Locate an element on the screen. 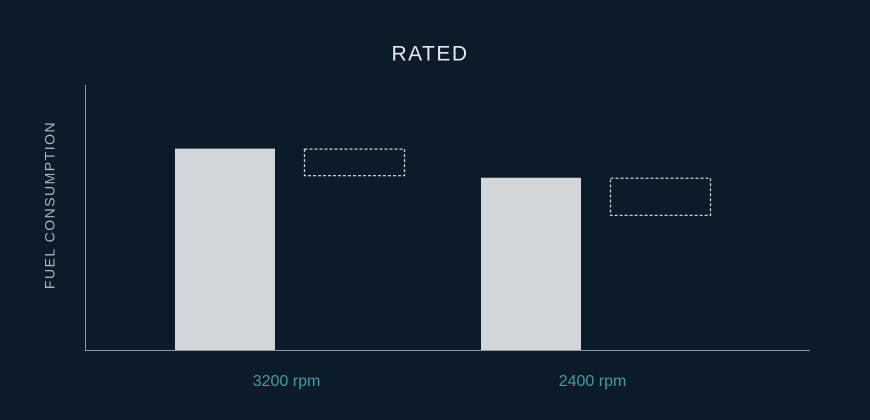  x-tick-label: 2400 rpm is located at coordinates (593, 381).